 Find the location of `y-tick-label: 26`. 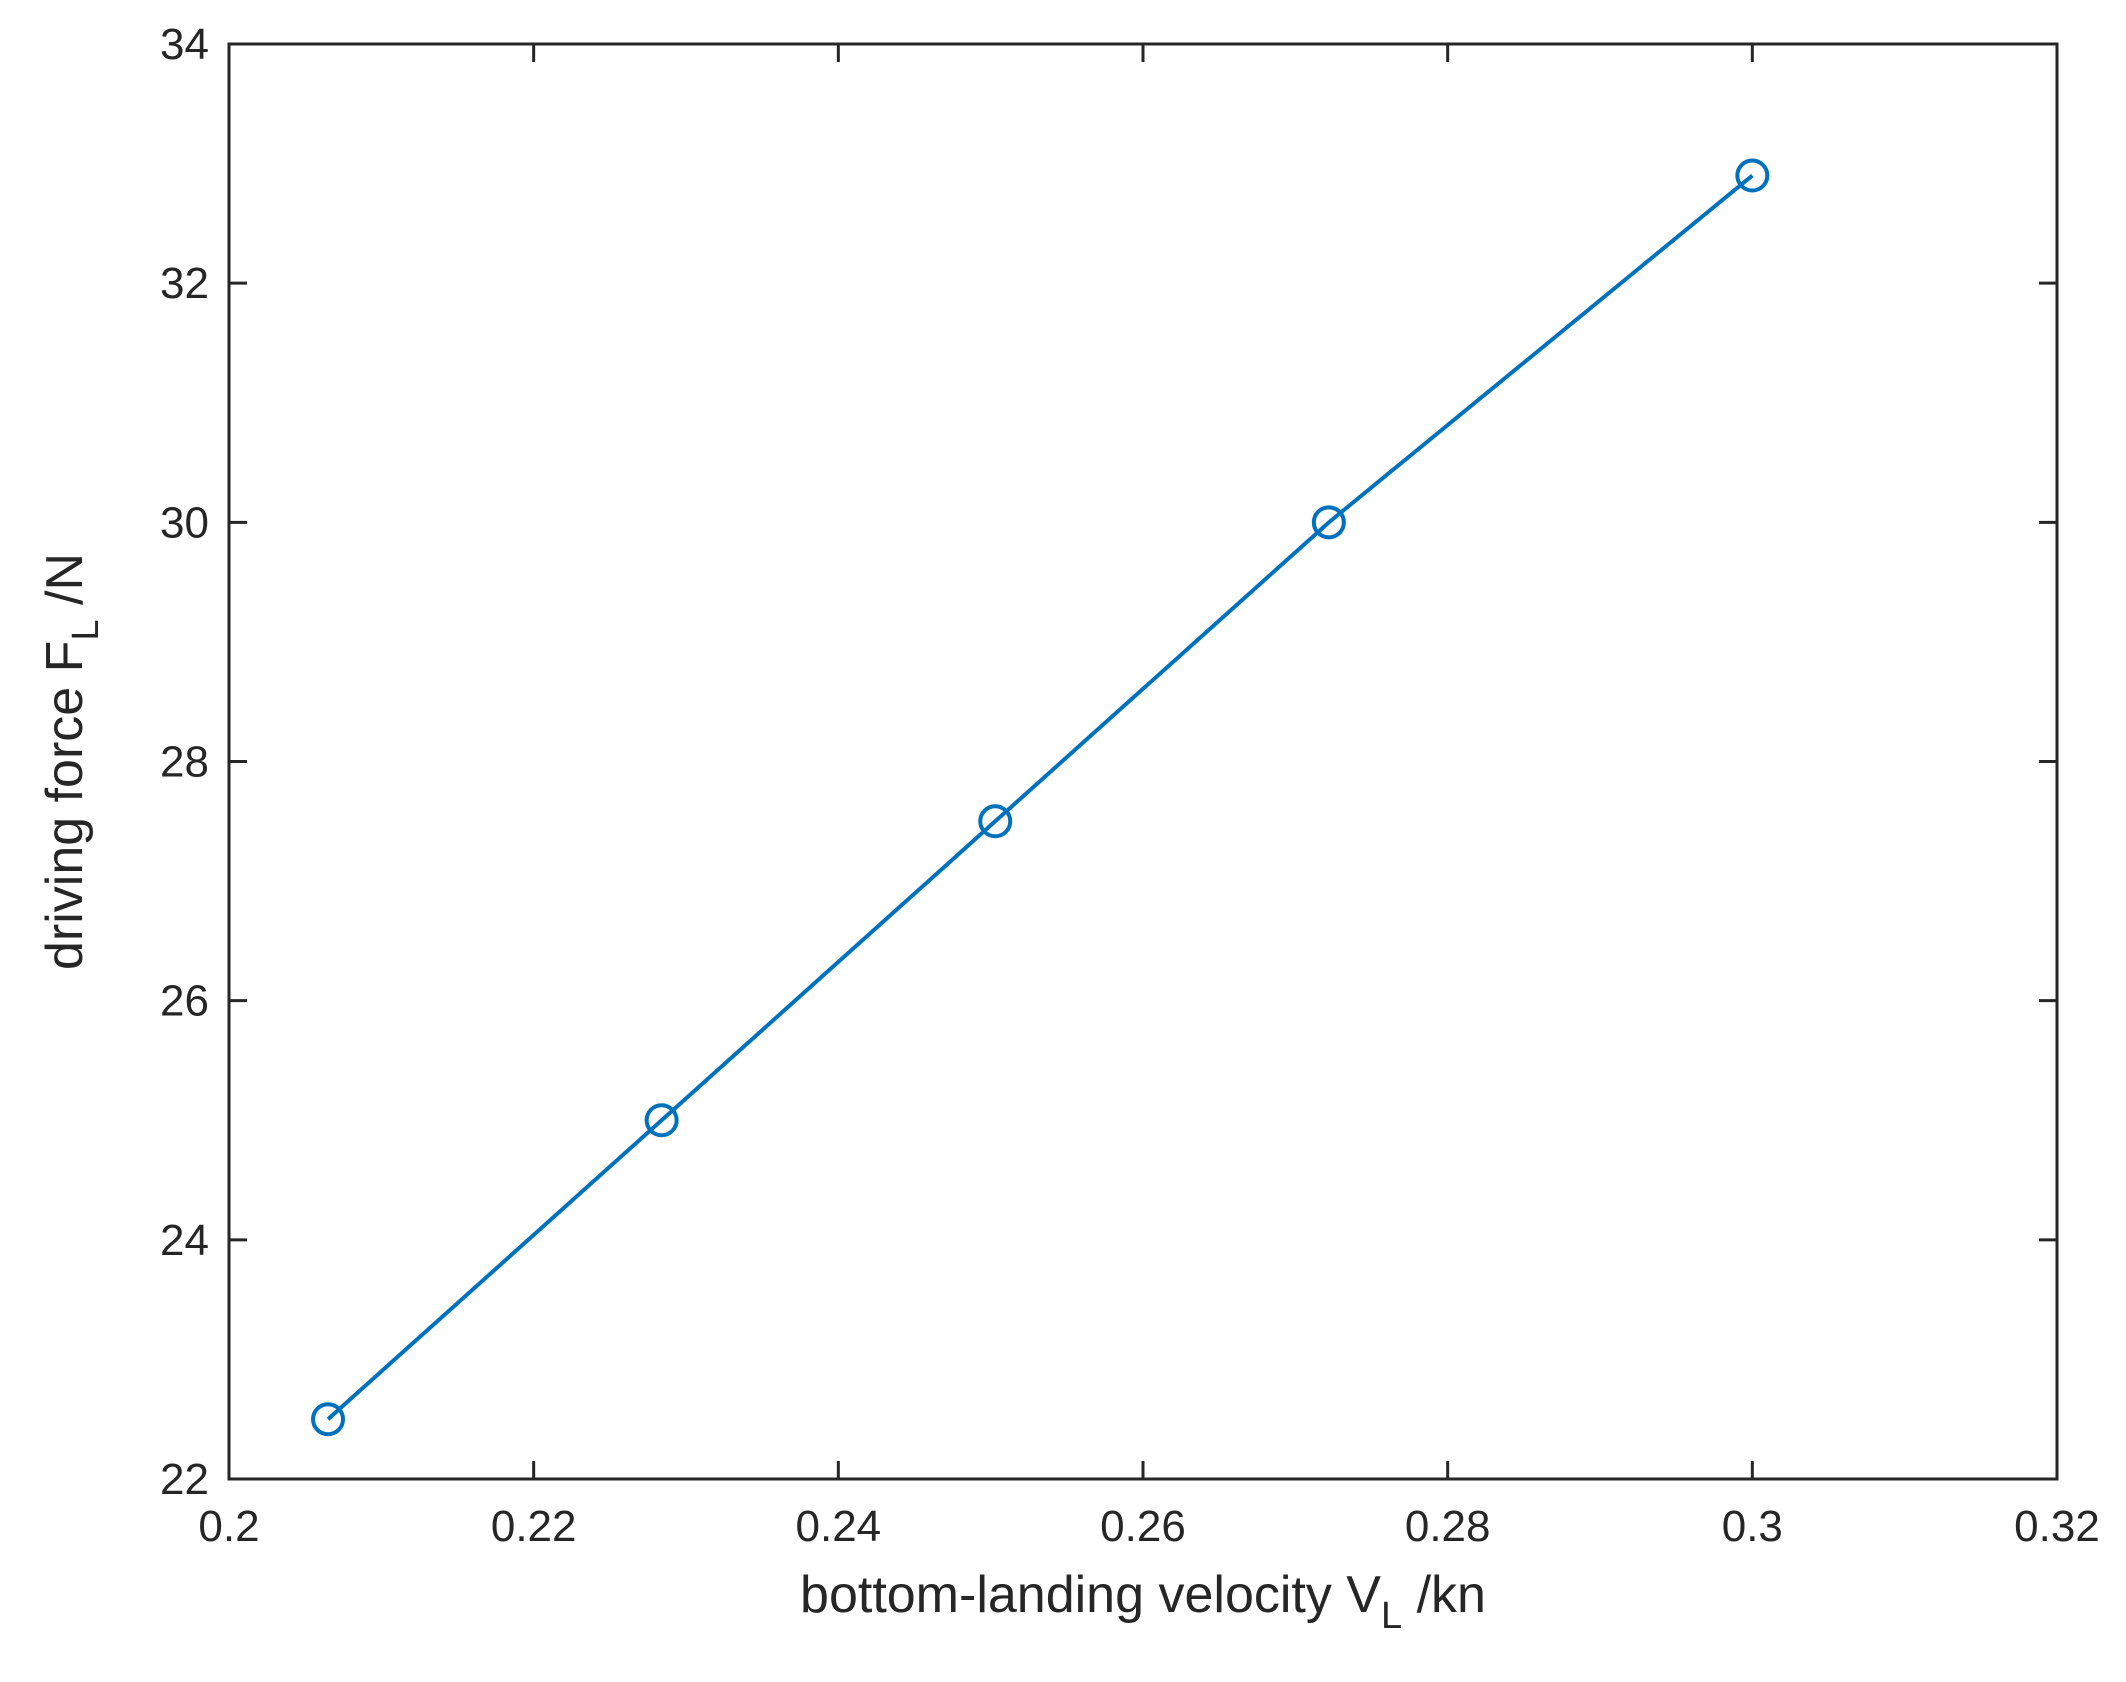

y-tick-label: 26 is located at coordinates (184, 1001).